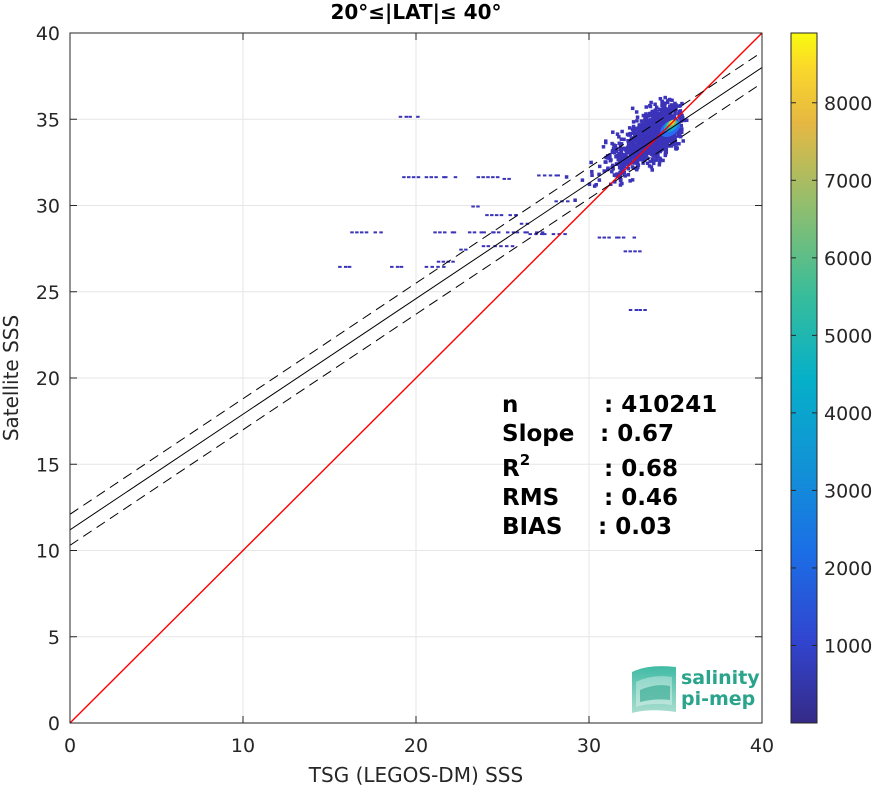 This screenshot has width=879, height=789. What do you see at coordinates (415, 12) in the screenshot?
I see `chart-title: 20°≤|LAT|≤ 40°` at bounding box center [415, 12].